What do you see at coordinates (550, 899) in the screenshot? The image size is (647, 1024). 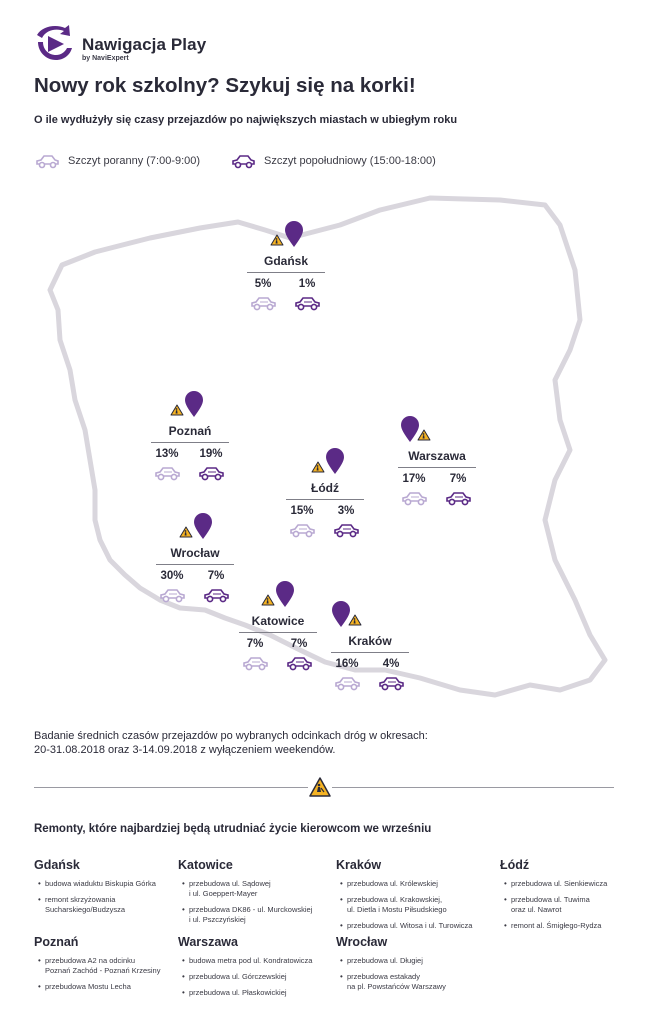 I see `repairs-item-line: przebudowa ul. Tuwima` at bounding box center [550, 899].